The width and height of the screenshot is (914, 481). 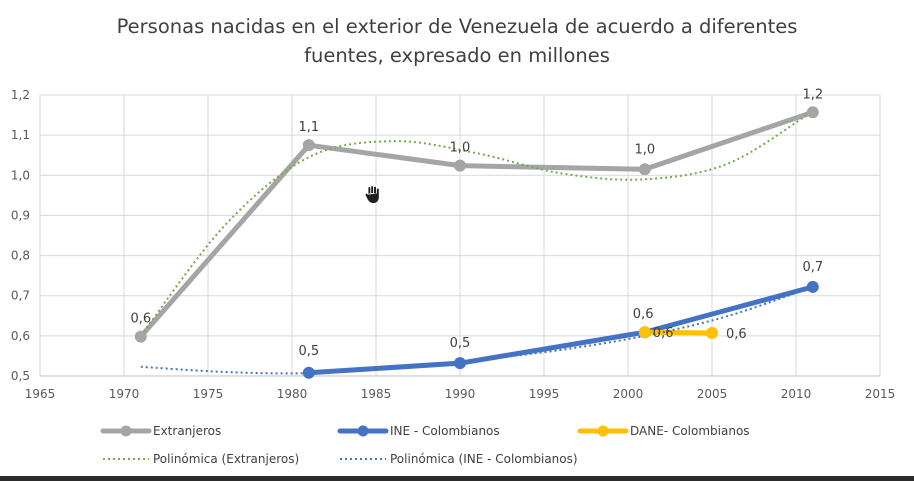 I want to click on chart-title-line-2: fuentes, expresado en millones, so click(x=457, y=55).